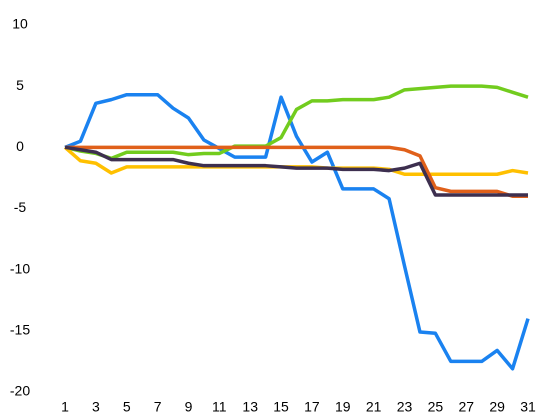  What do you see at coordinates (20, 391) in the screenshot?
I see `y-tick-label: -20` at bounding box center [20, 391].